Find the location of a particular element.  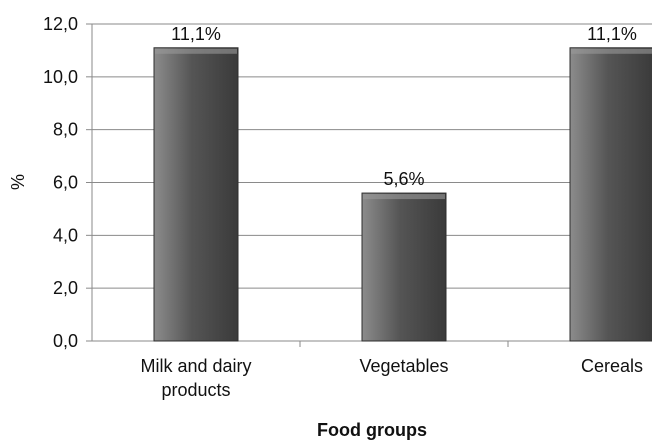

y-tick-label: 0,0 is located at coordinates (65, 341).